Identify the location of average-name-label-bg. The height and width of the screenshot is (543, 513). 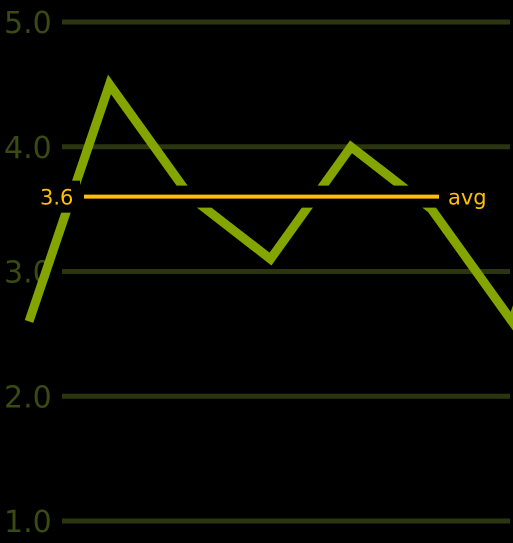
(470, 196).